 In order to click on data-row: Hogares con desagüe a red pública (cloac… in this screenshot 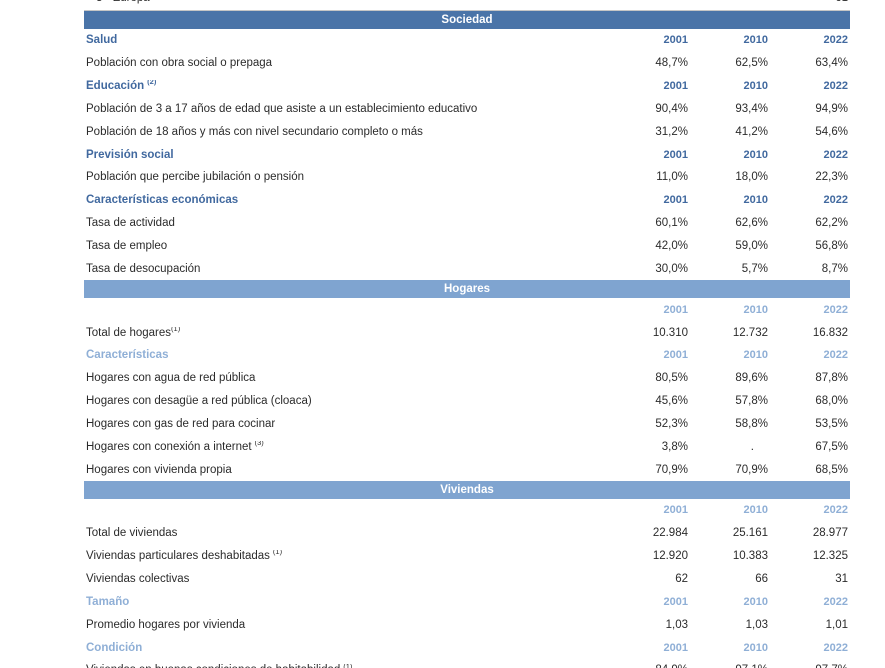, I will do `click(467, 401)`.